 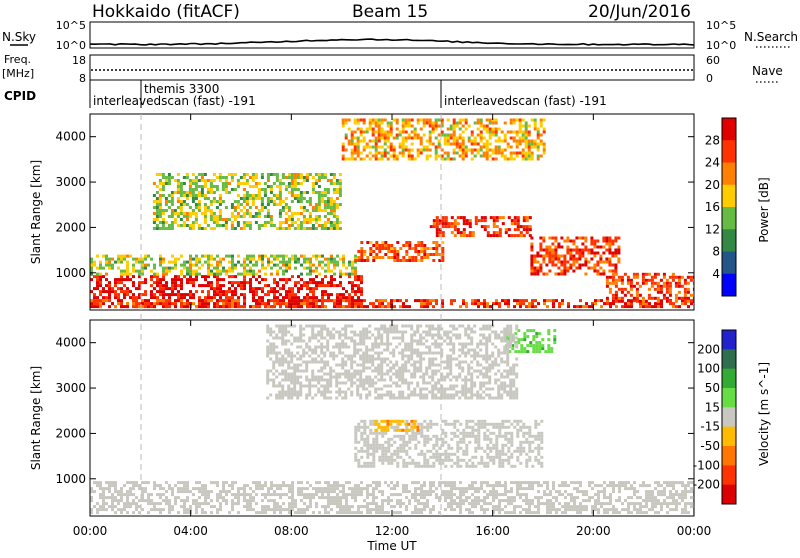 What do you see at coordinates (17, 59) in the screenshot?
I see `freq-label-1: Freq.` at bounding box center [17, 59].